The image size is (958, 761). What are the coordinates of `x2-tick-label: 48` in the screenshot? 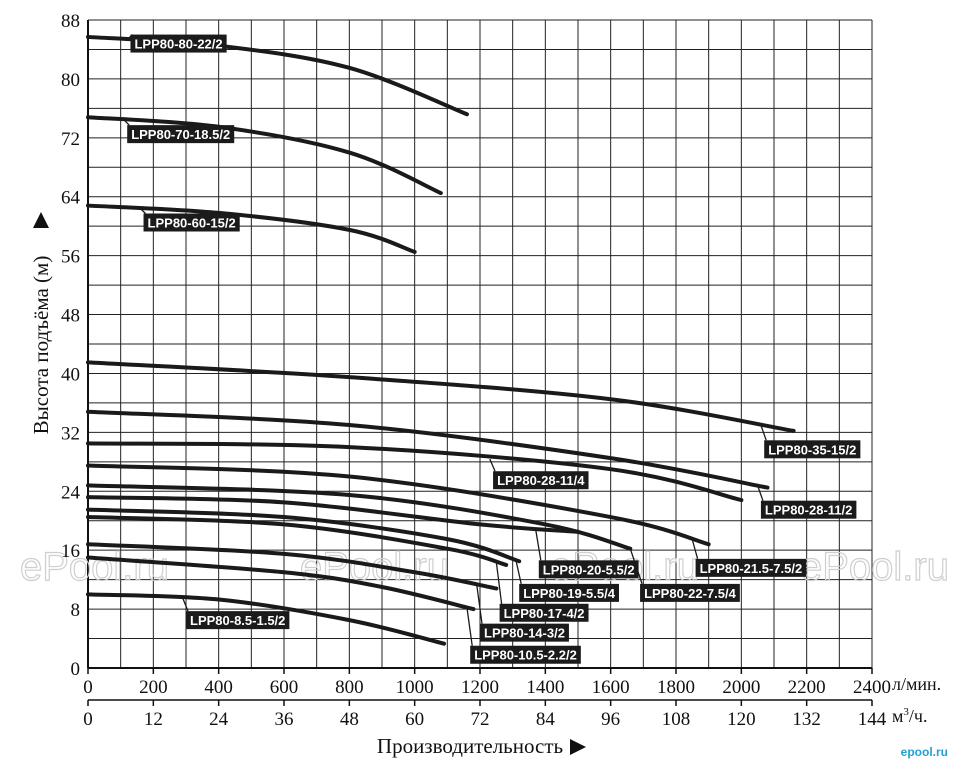 It's located at (349, 719).